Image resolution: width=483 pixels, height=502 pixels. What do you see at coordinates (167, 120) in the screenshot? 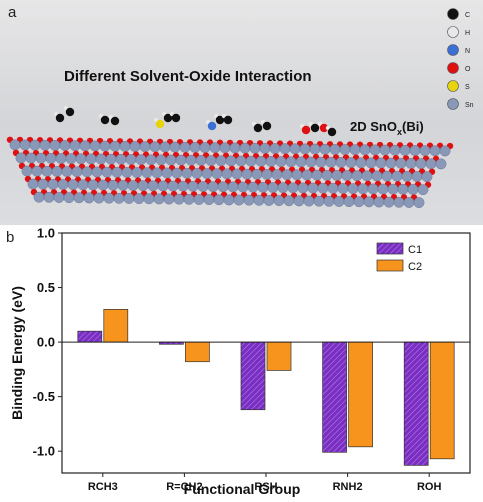
I see `molecule-rsh` at bounding box center [167, 120].